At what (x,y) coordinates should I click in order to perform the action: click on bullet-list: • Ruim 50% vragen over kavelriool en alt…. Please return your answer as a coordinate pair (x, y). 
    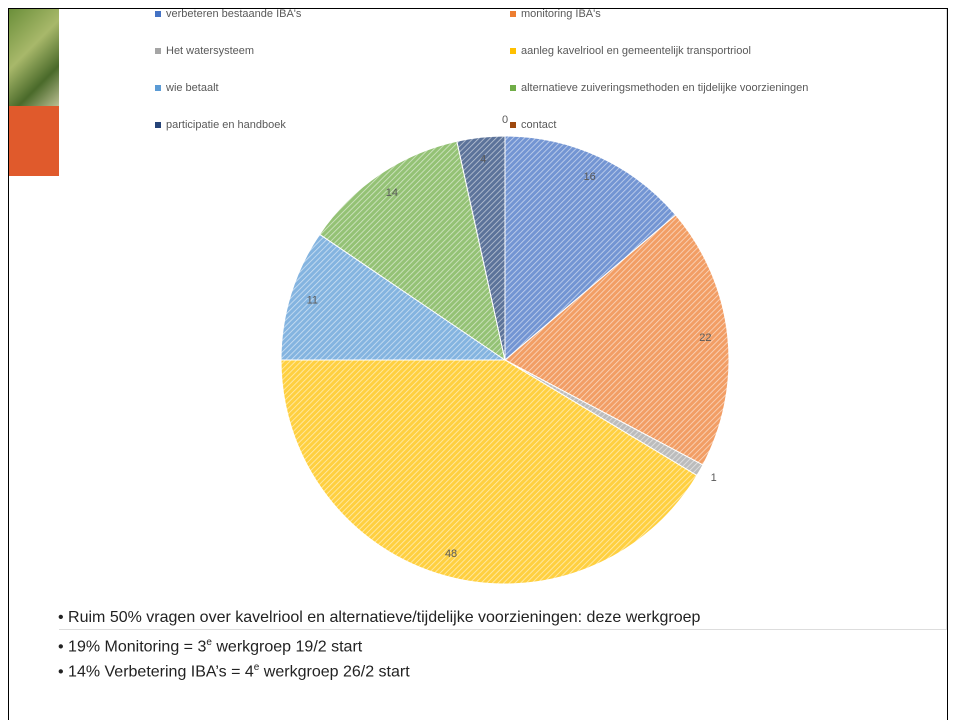
    Looking at the image, I should click on (379, 642).